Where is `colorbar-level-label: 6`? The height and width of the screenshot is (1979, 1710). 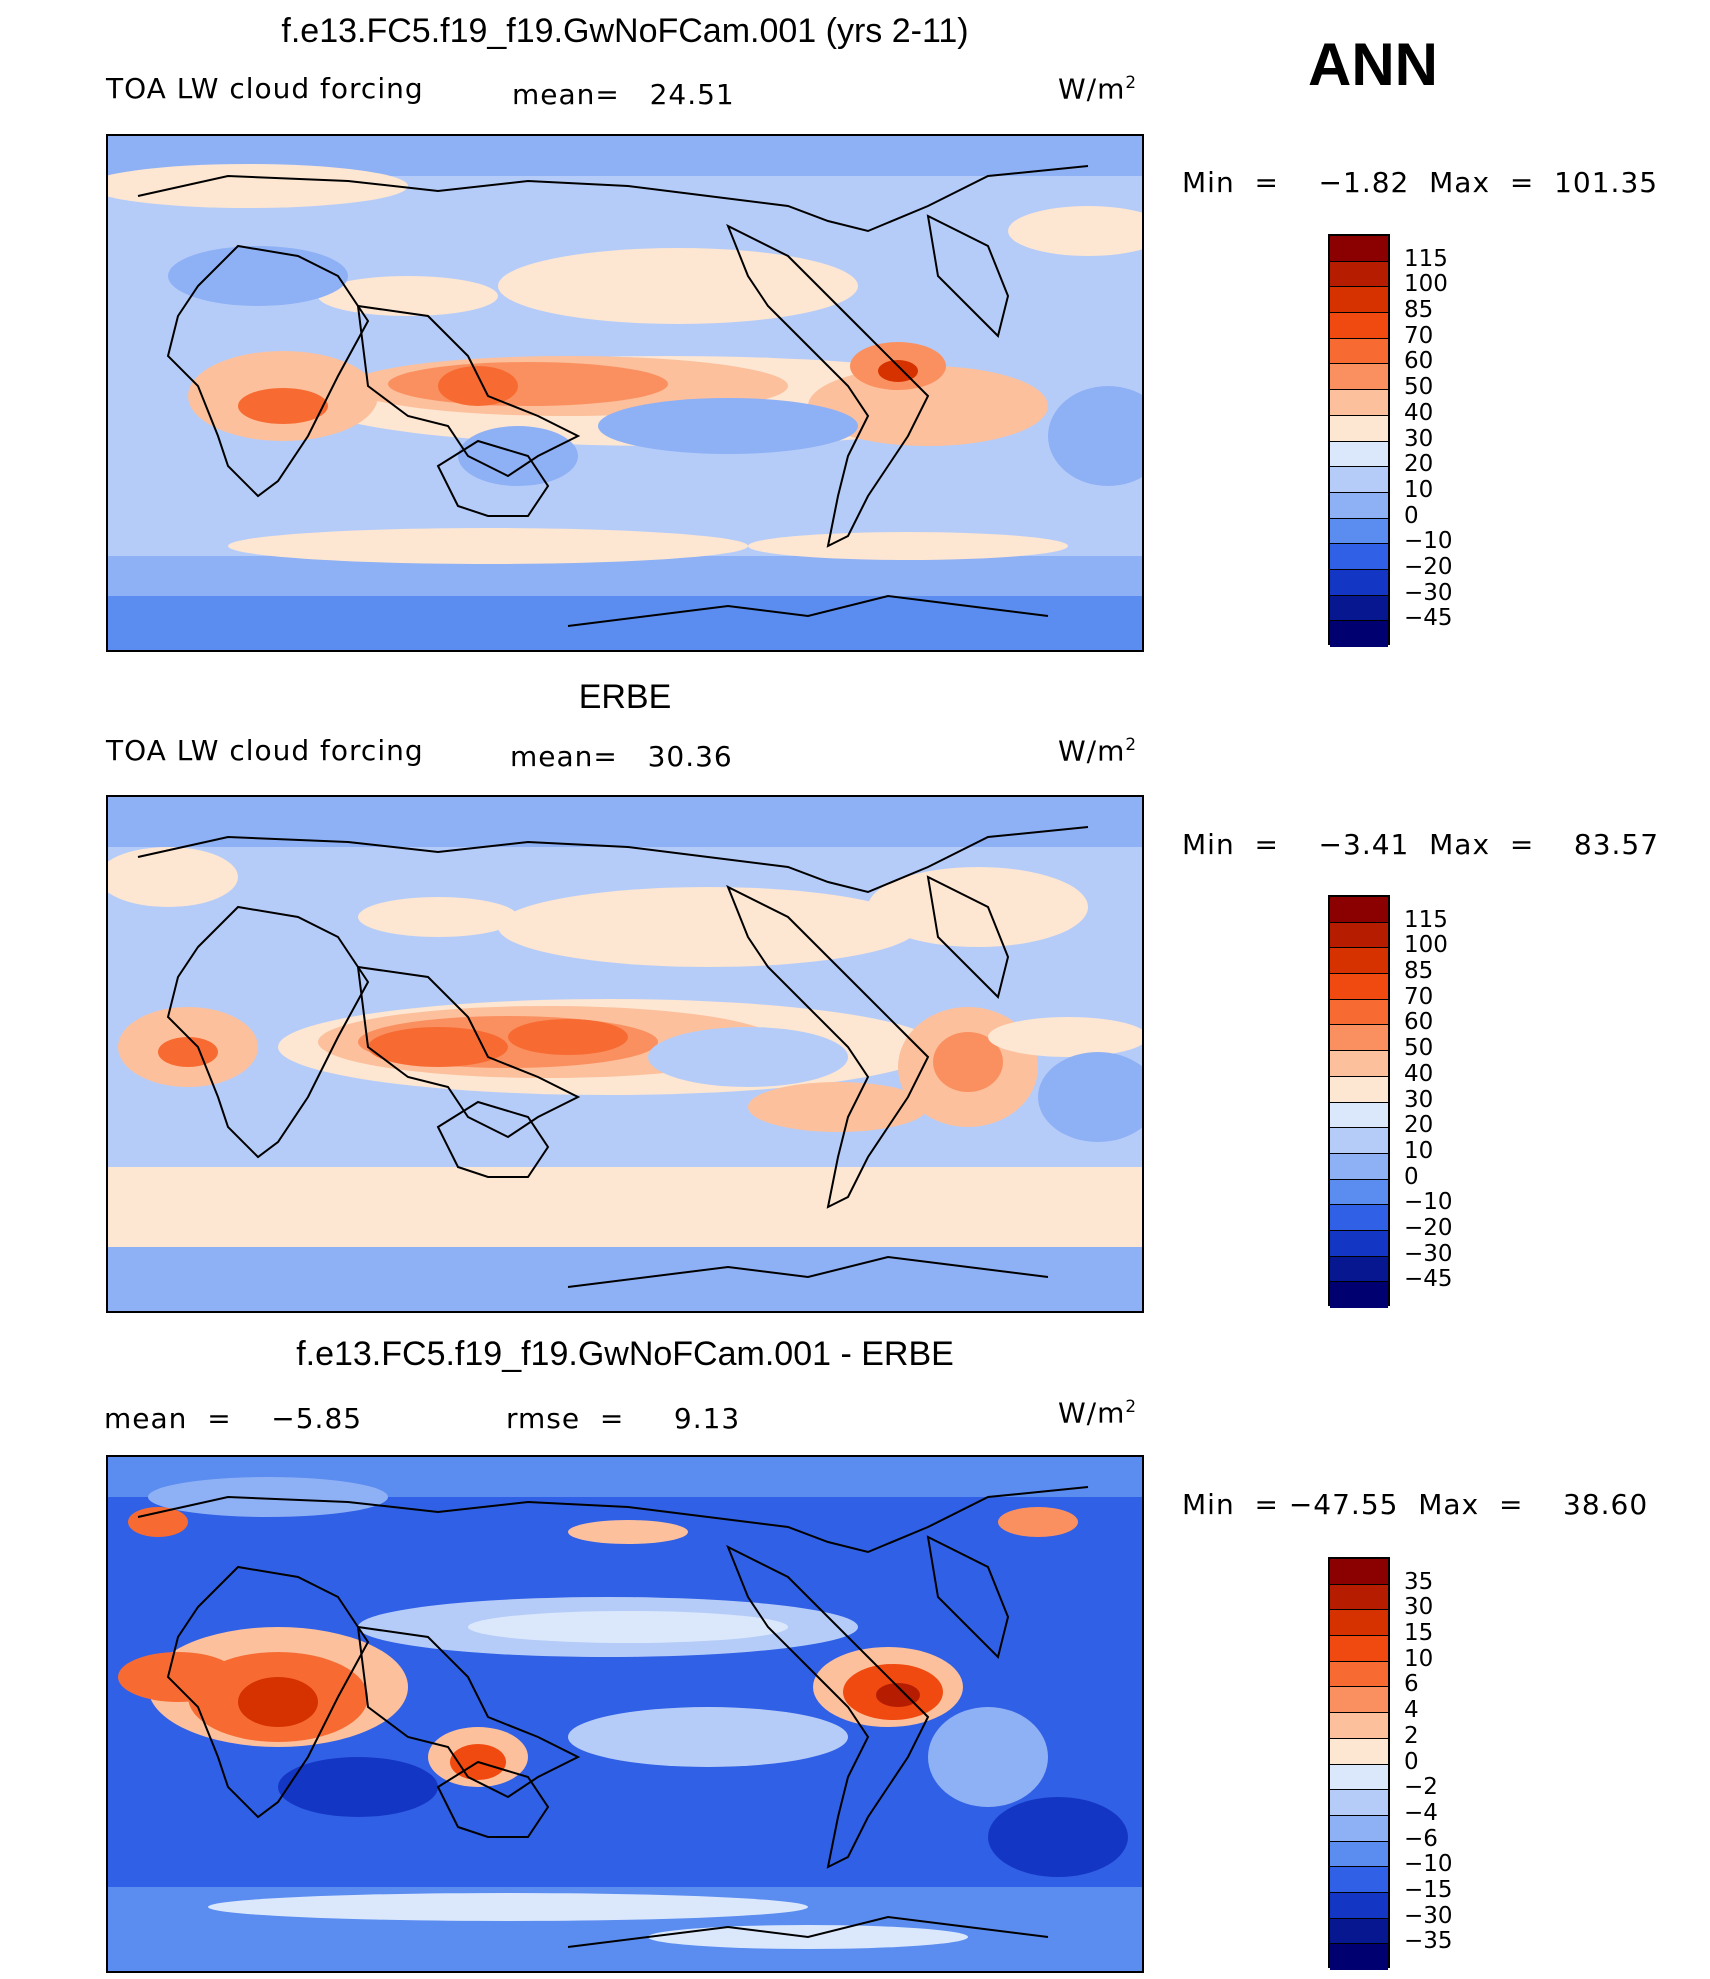
colorbar-level-label: 6 is located at coordinates (1411, 1684).